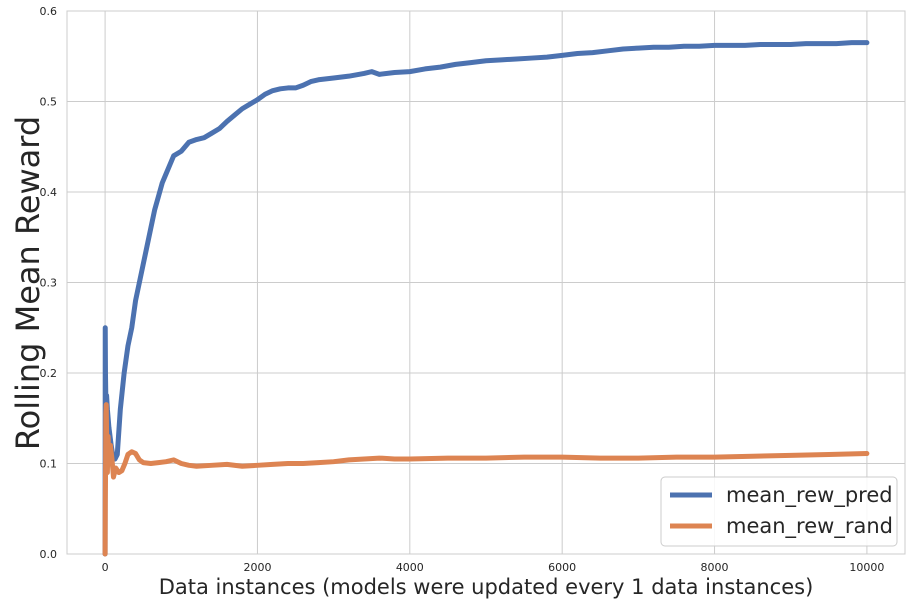  I want to click on y-tick-label: 0.2, so click(49, 373).